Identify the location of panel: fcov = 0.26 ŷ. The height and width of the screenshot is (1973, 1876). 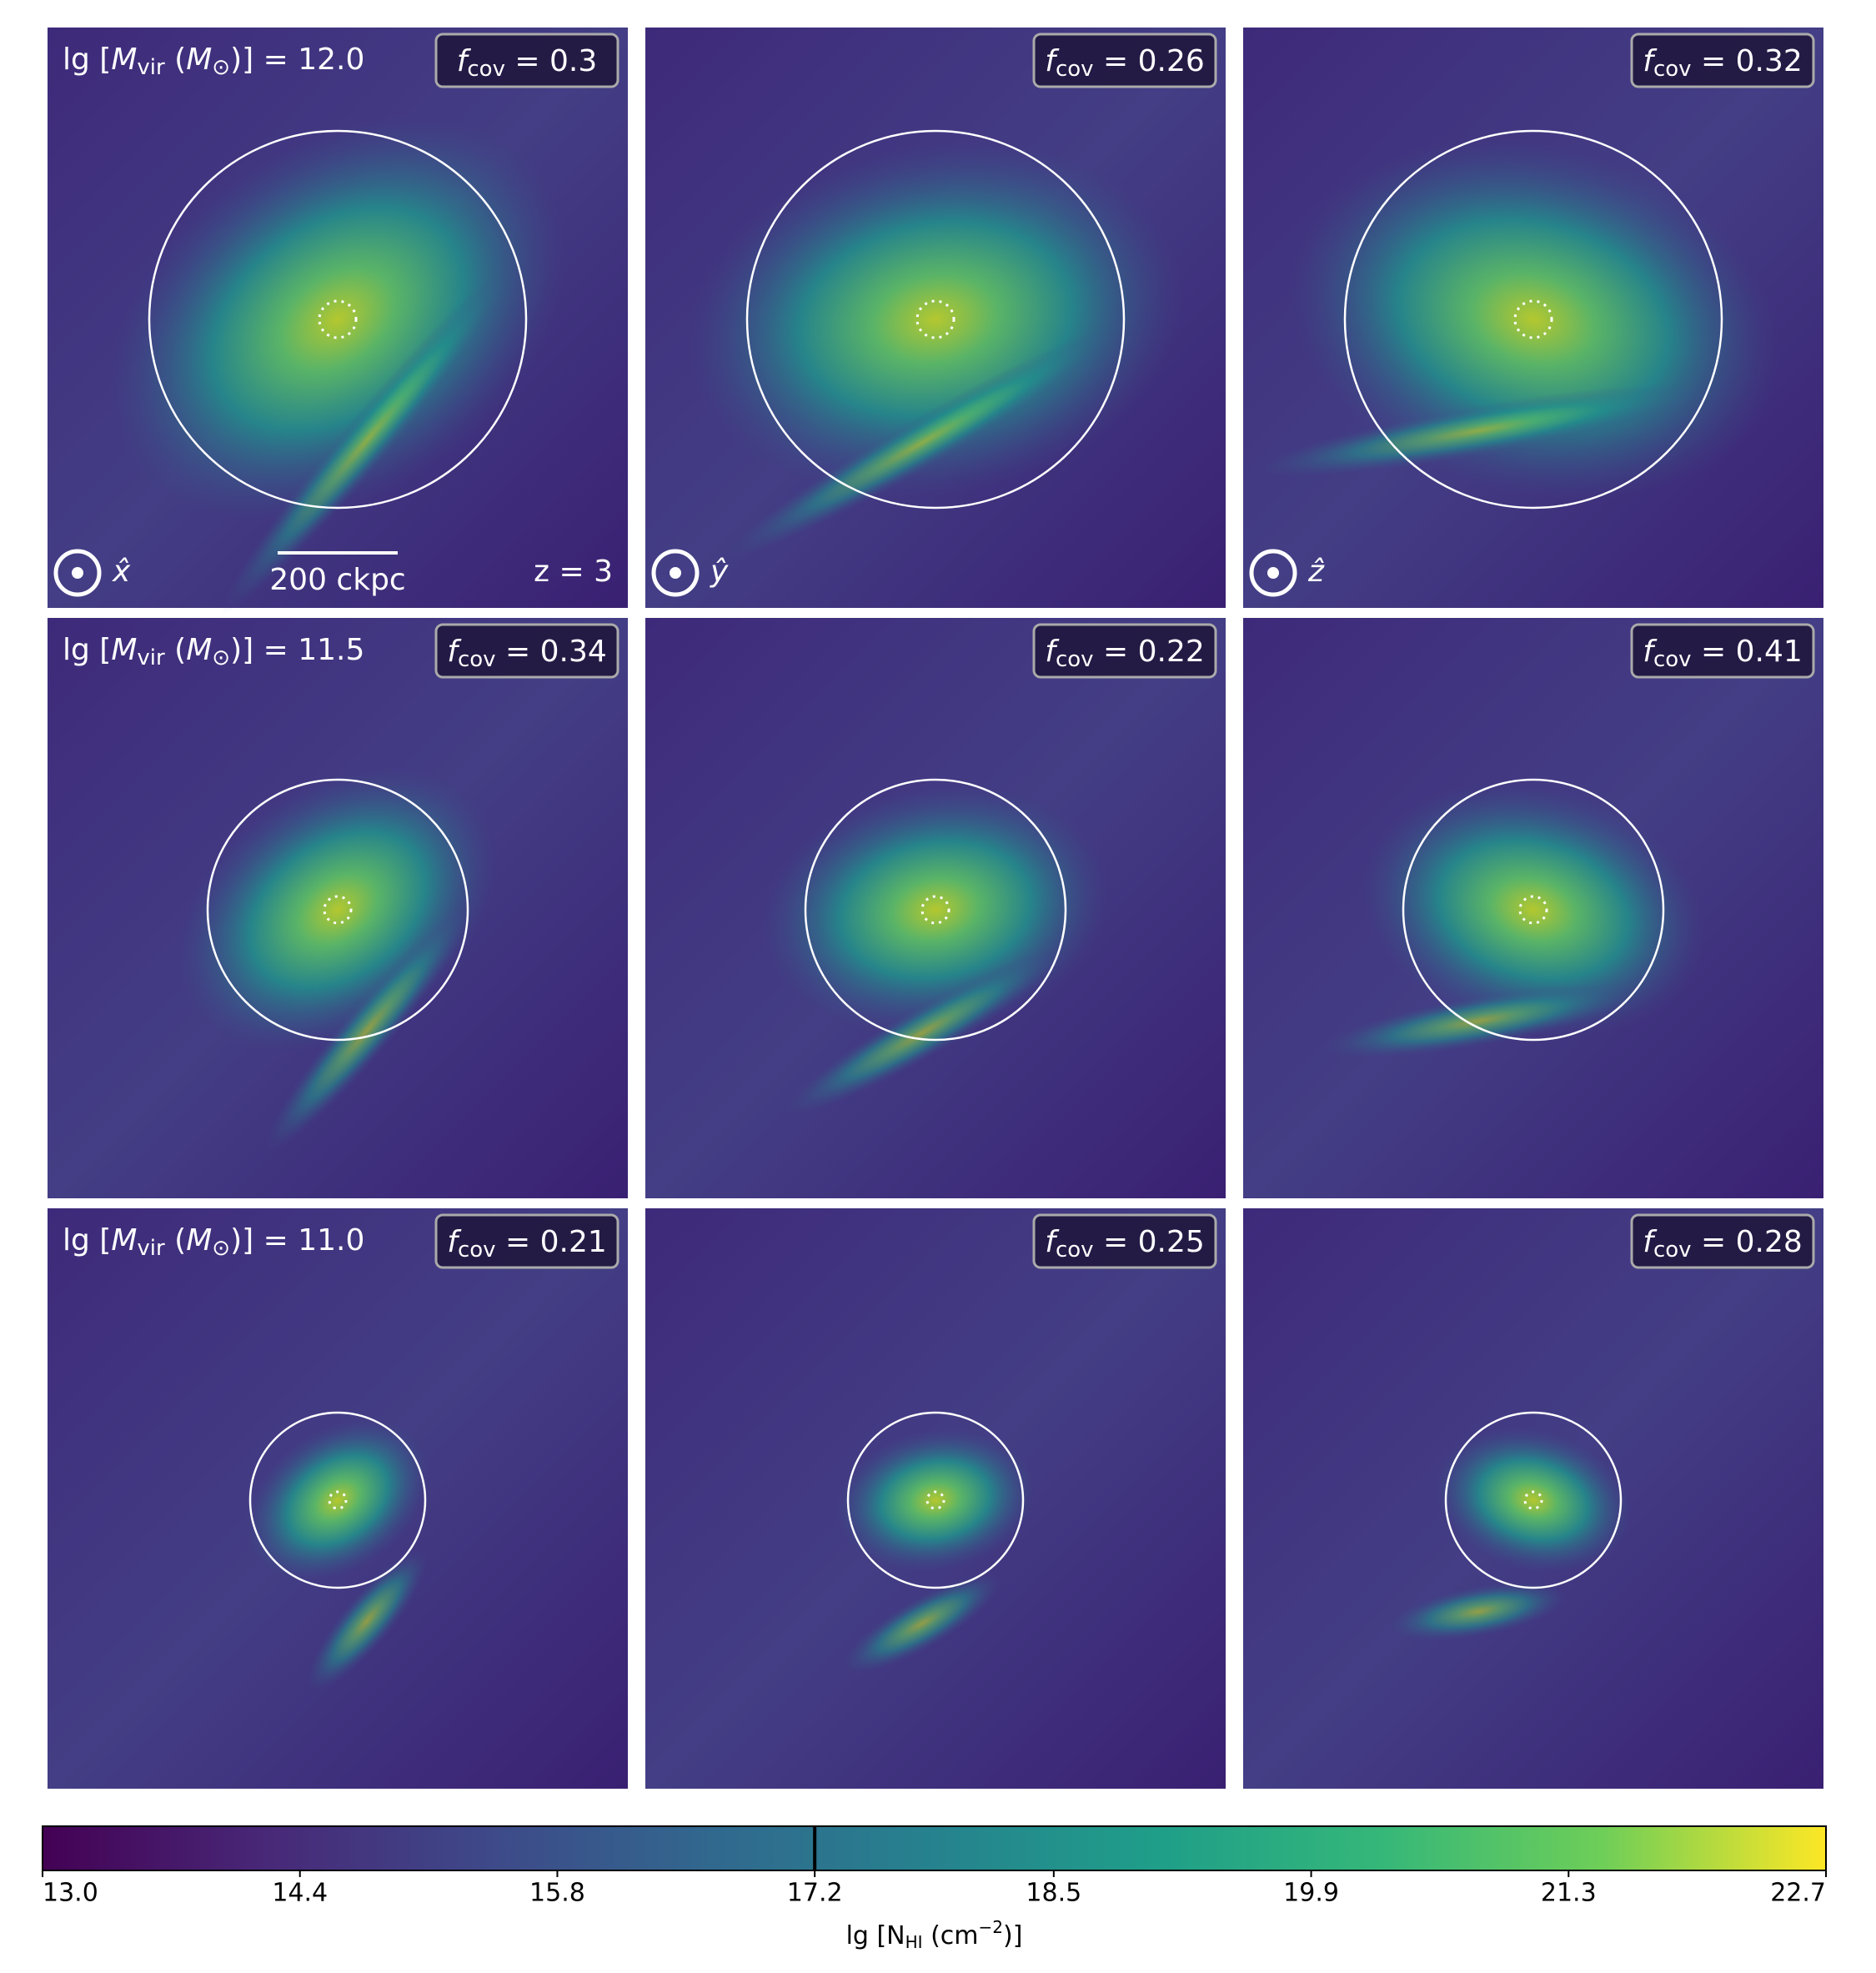
(935, 318).